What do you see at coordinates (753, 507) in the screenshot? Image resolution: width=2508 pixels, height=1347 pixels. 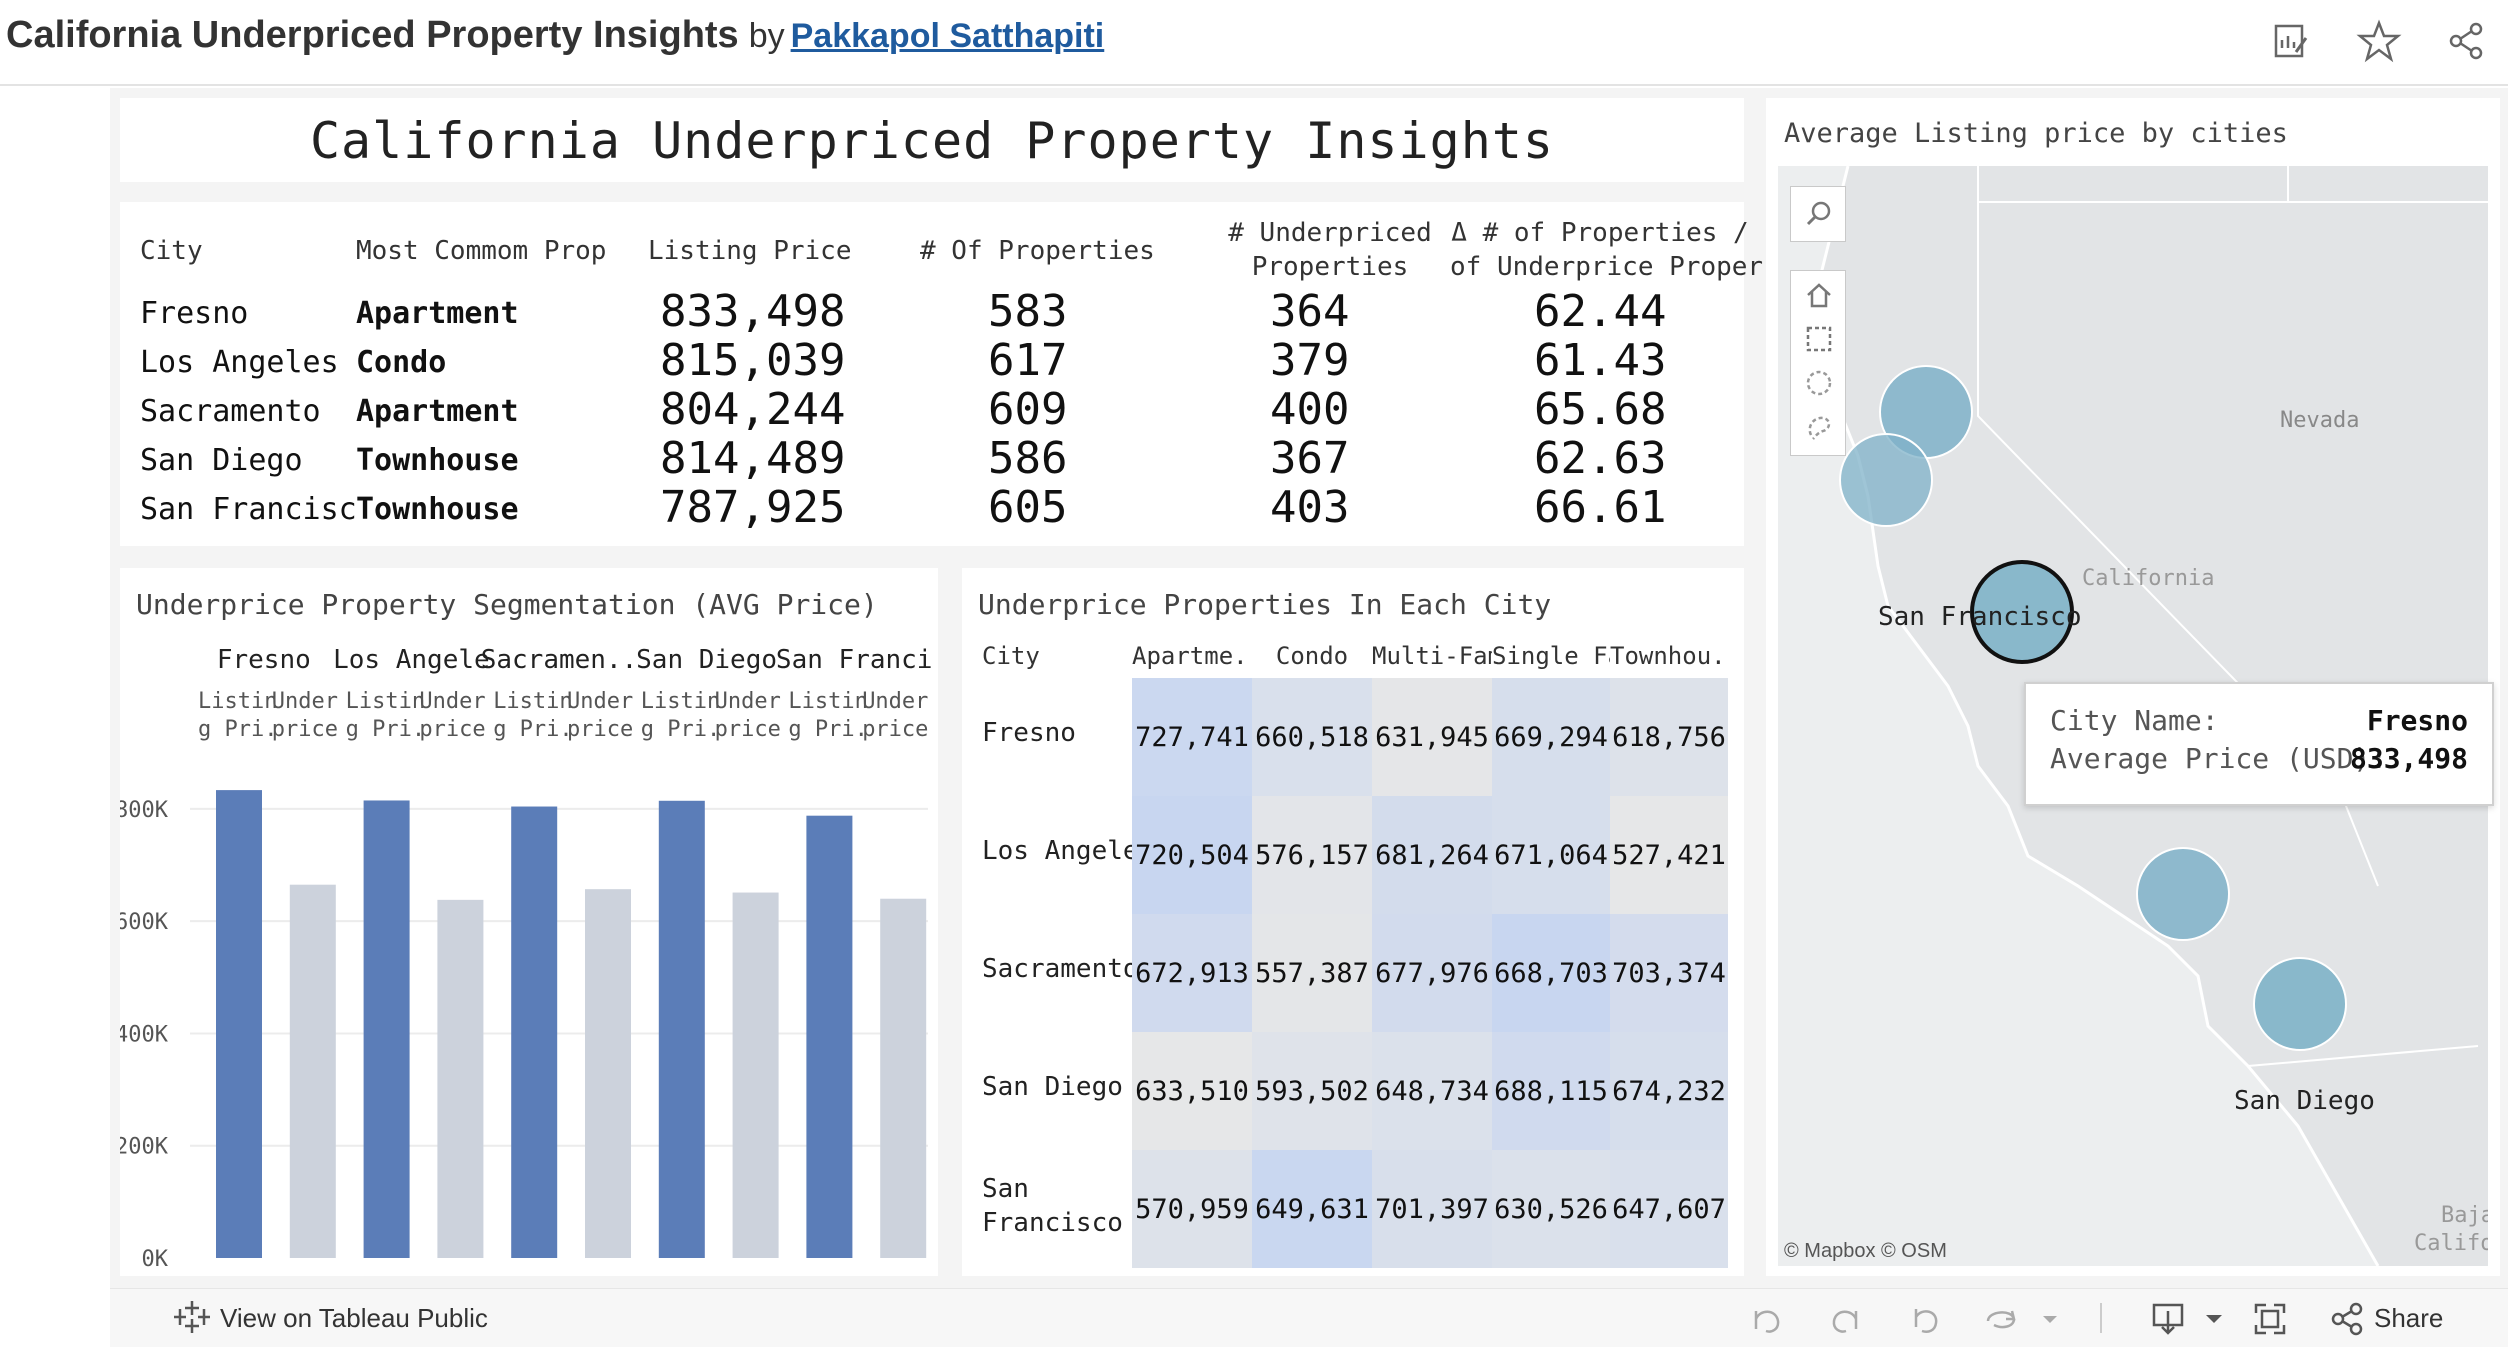 I see `cell-price: 787,925` at bounding box center [753, 507].